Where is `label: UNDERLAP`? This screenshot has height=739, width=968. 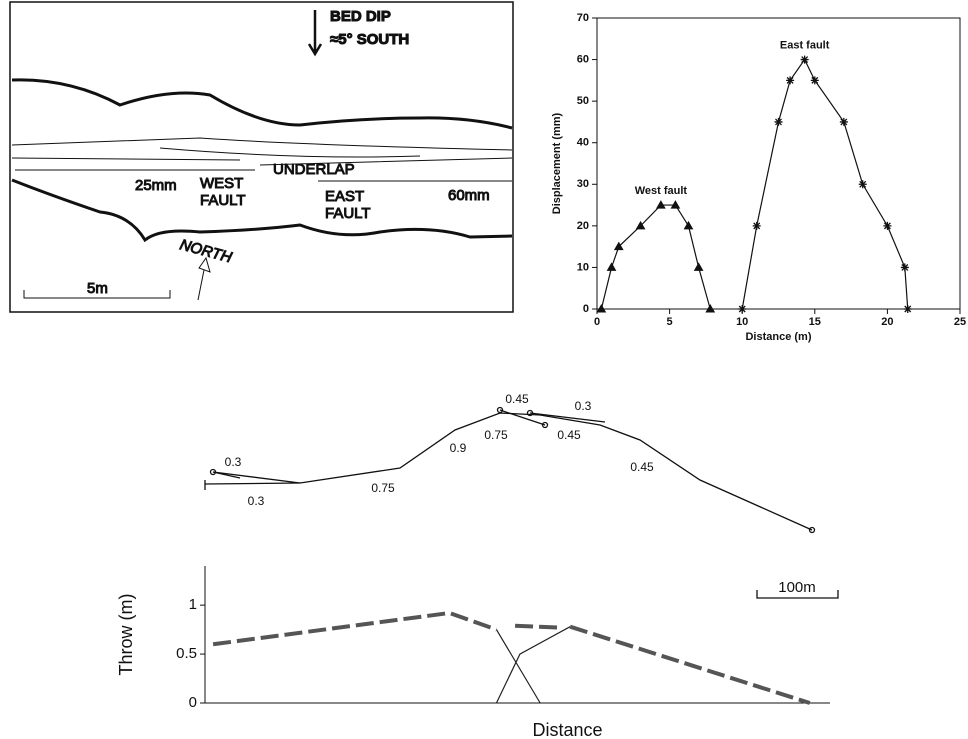
label: UNDERLAP is located at coordinates (314, 169).